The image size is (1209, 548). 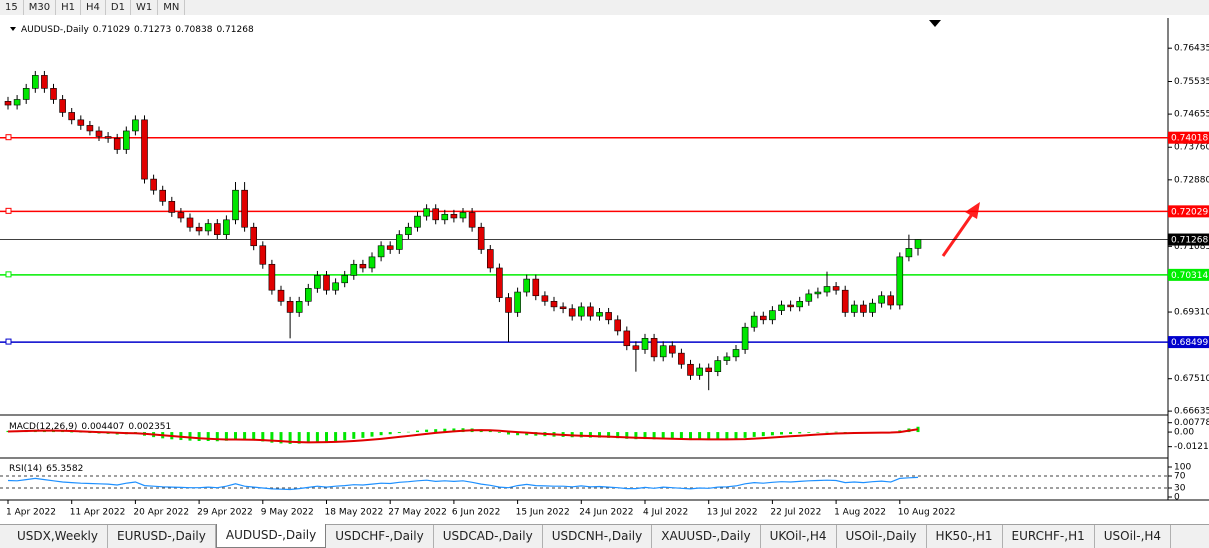 I want to click on y-tick-label: 0.69310, so click(x=1191, y=313).